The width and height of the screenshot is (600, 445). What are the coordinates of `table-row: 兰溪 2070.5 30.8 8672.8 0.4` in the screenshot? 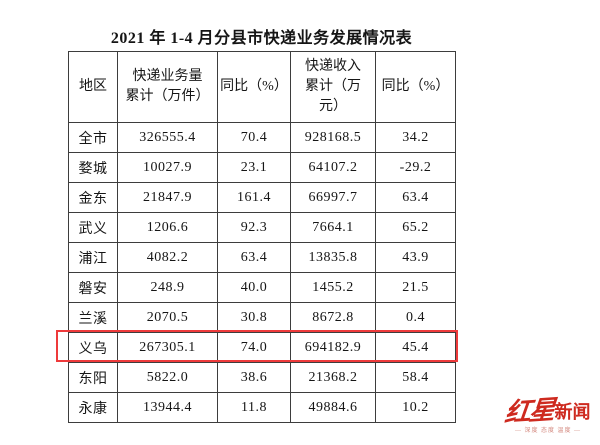 It's located at (262, 317).